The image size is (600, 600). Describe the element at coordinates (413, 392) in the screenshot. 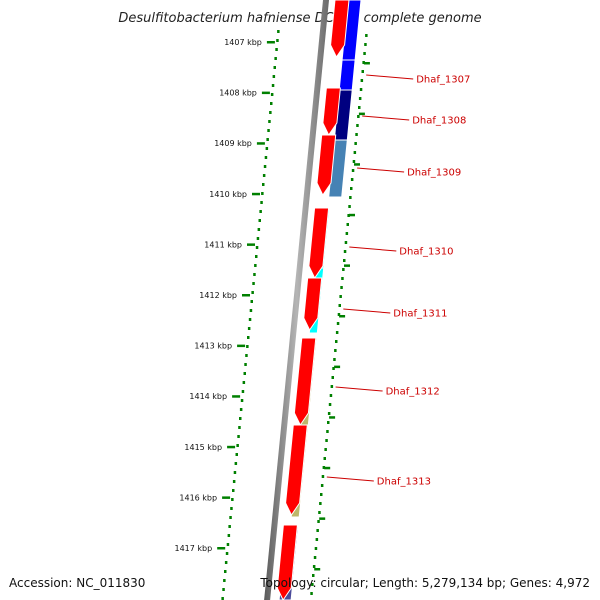

I see `gene-label-dhaf_1312: Dhaf_1312` at that location.